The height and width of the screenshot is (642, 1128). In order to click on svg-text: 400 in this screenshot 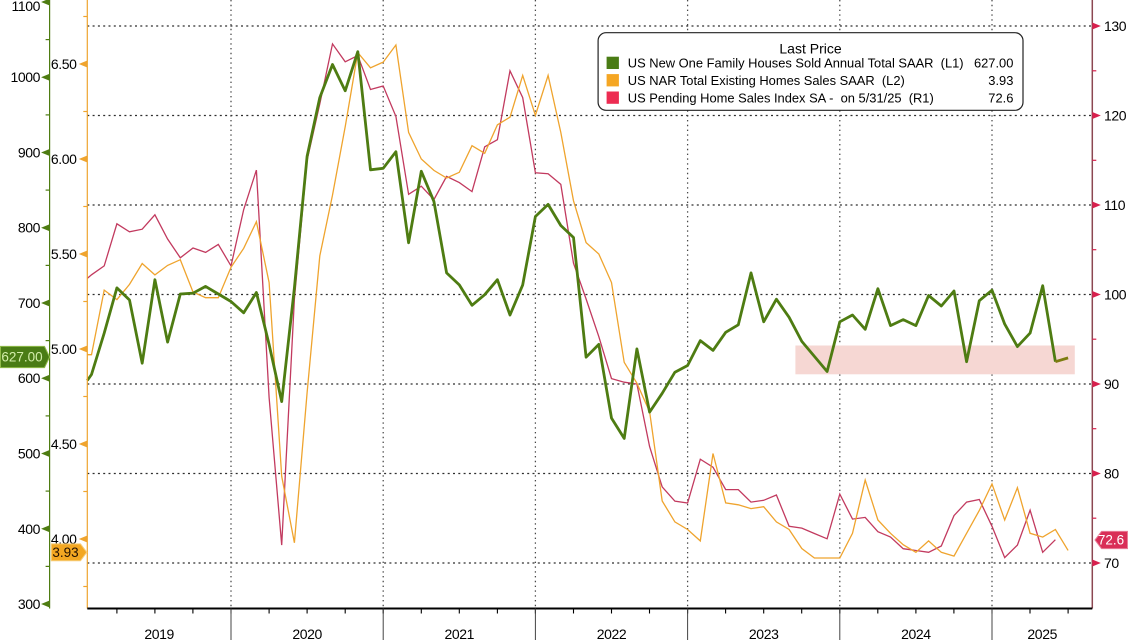, I will do `click(29, 529)`.